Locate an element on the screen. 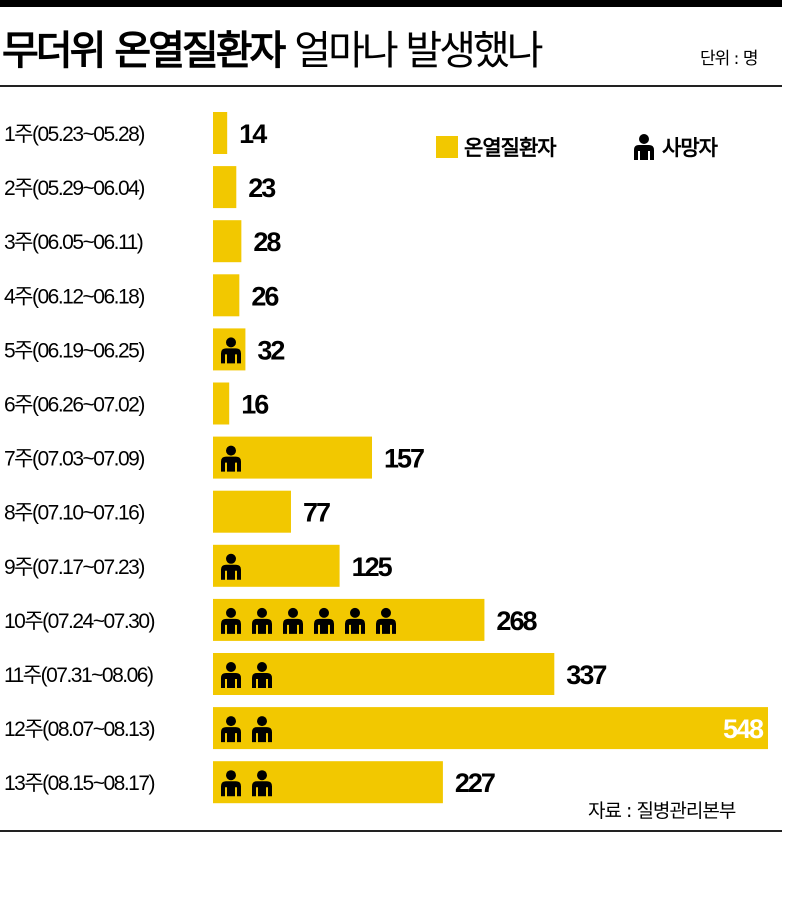 This screenshot has height=897, width=806. category-label: 4주(06.12~06.18) is located at coordinates (74, 296).